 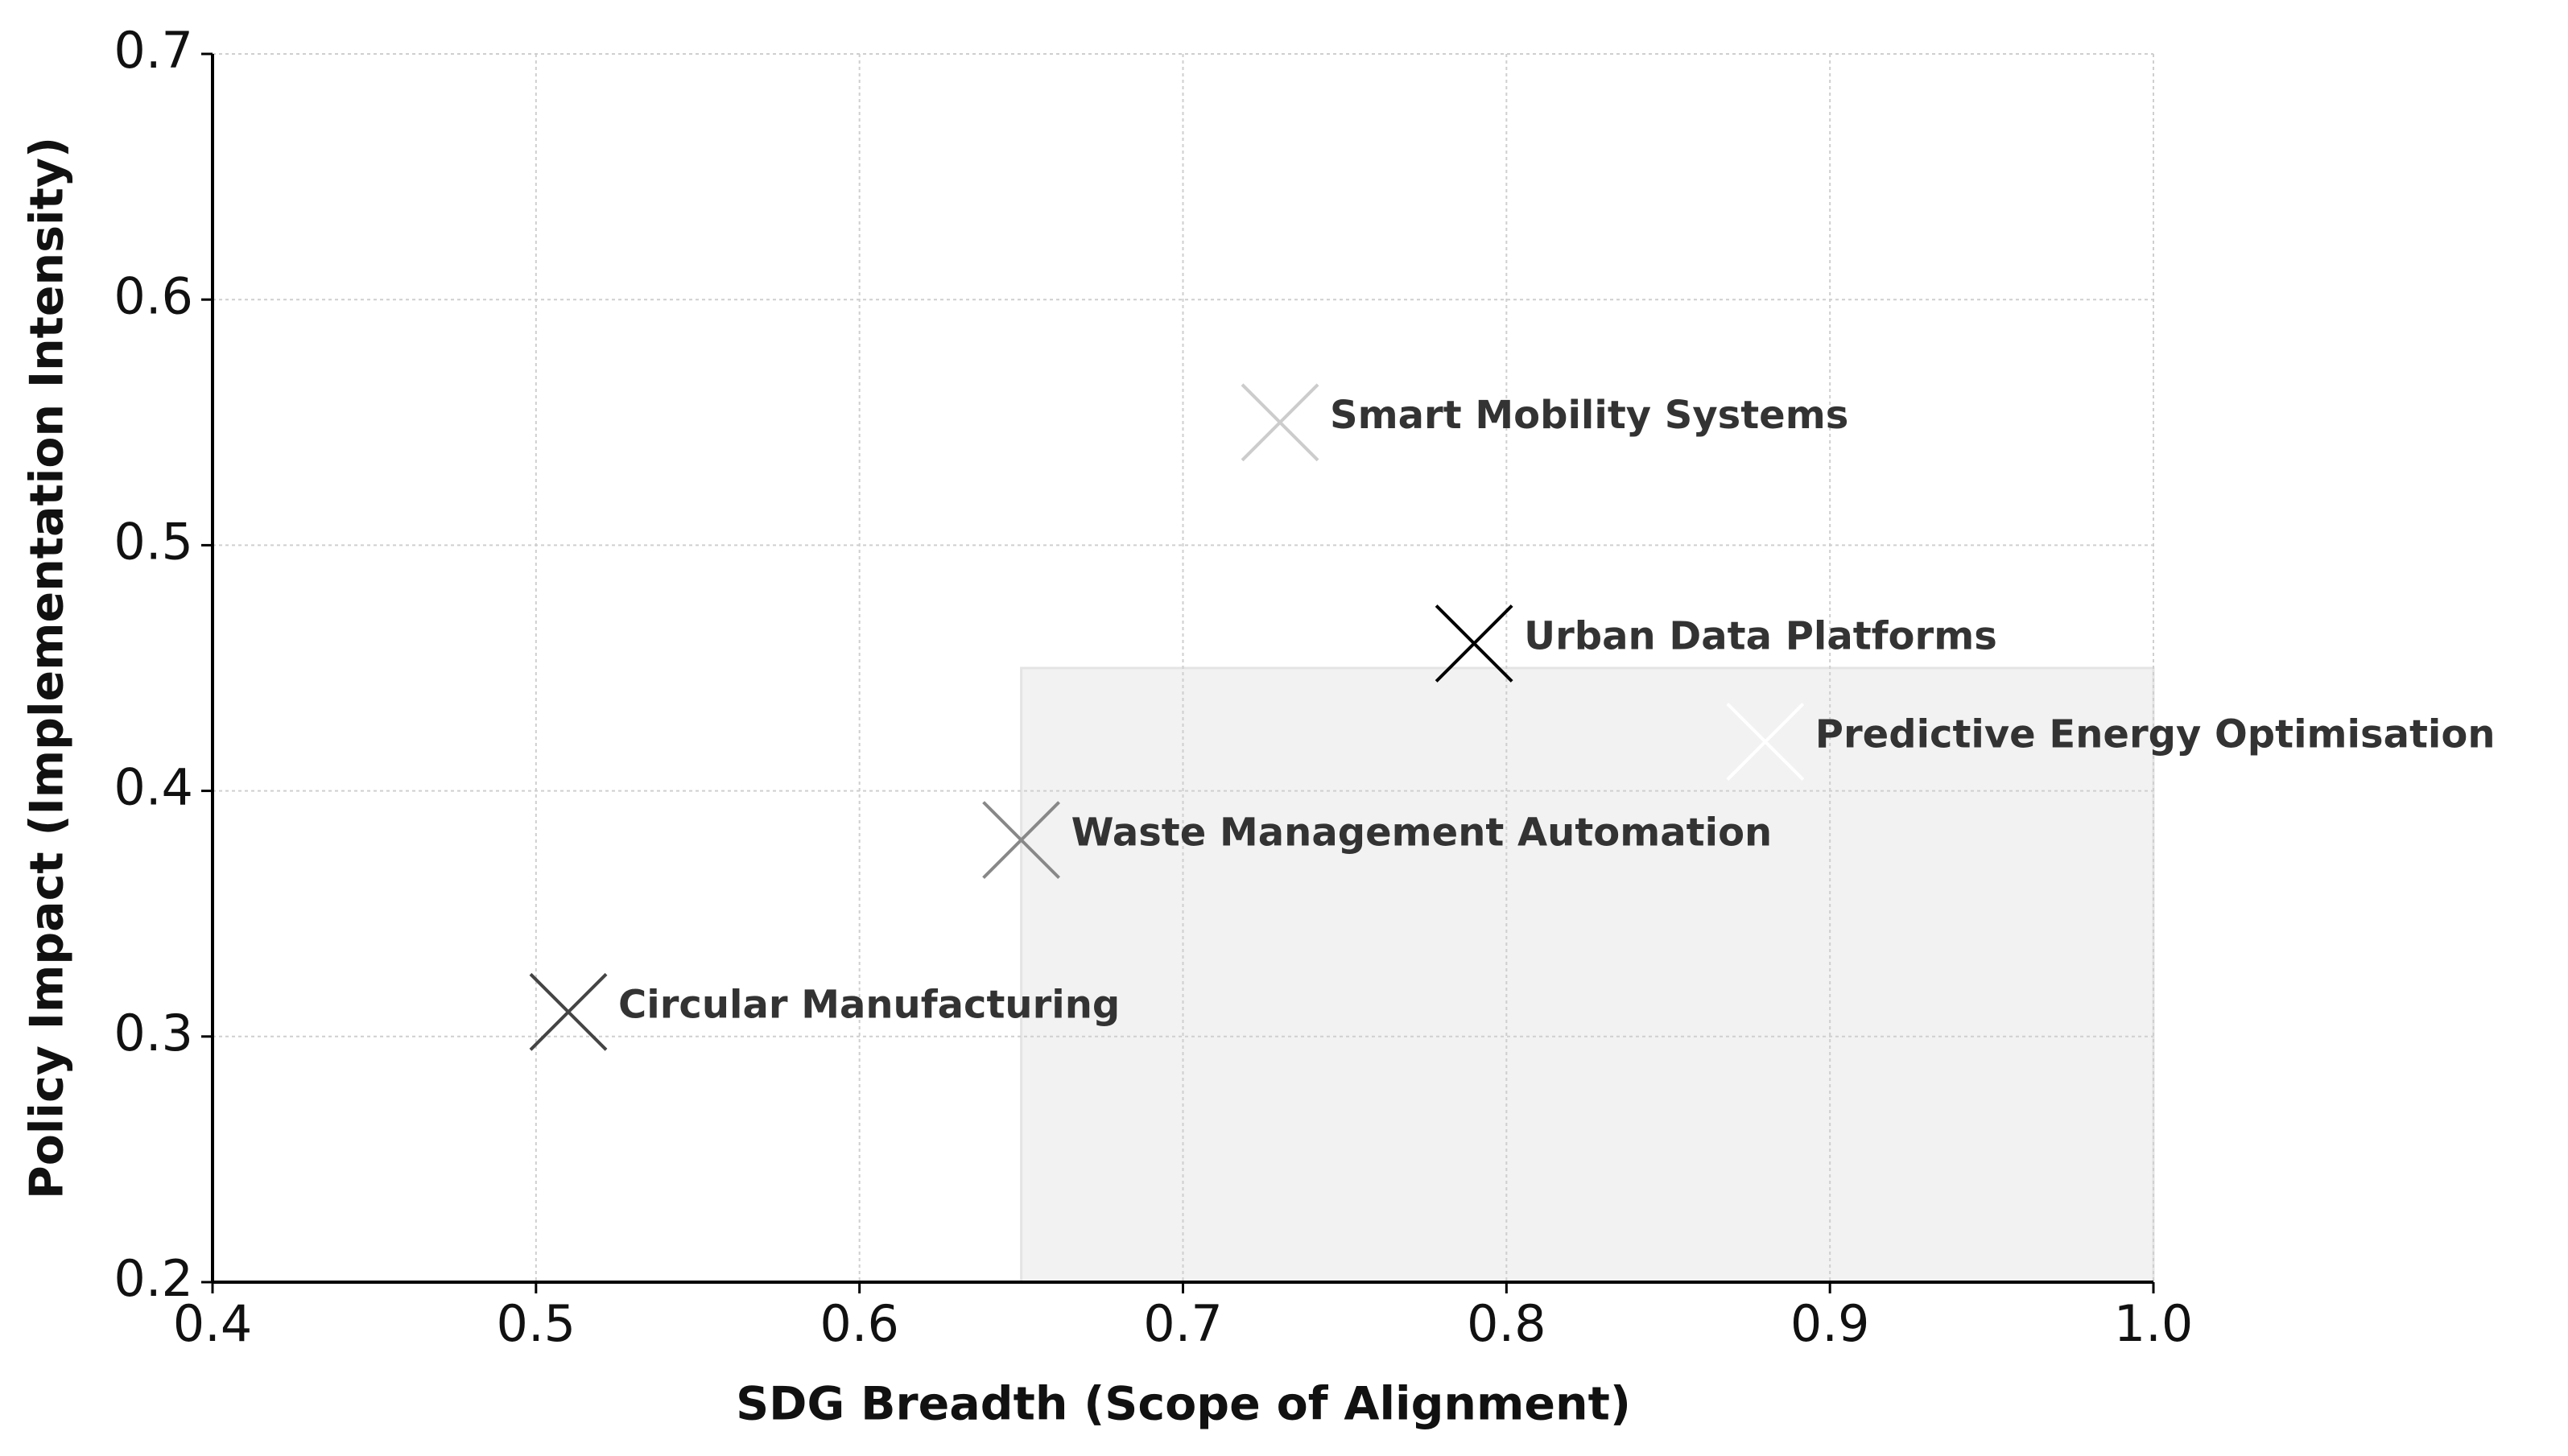 What do you see at coordinates (2155, 734) in the screenshot?
I see `point-label: Predictive Energy Optimisation` at bounding box center [2155, 734].